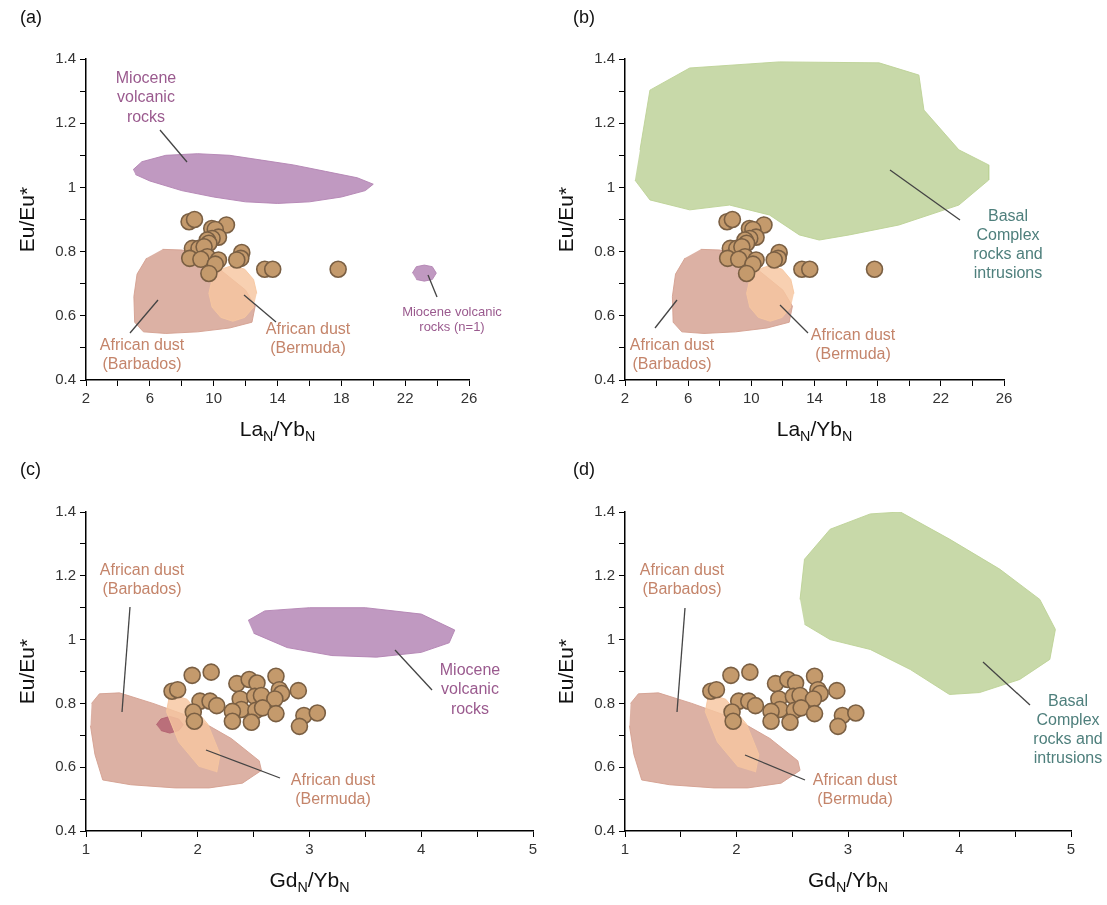 This screenshot has width=1107, height=905. Describe the element at coordinates (452, 319) in the screenshot. I see `text: Miocene volcanic rocks (n=1)` at that location.